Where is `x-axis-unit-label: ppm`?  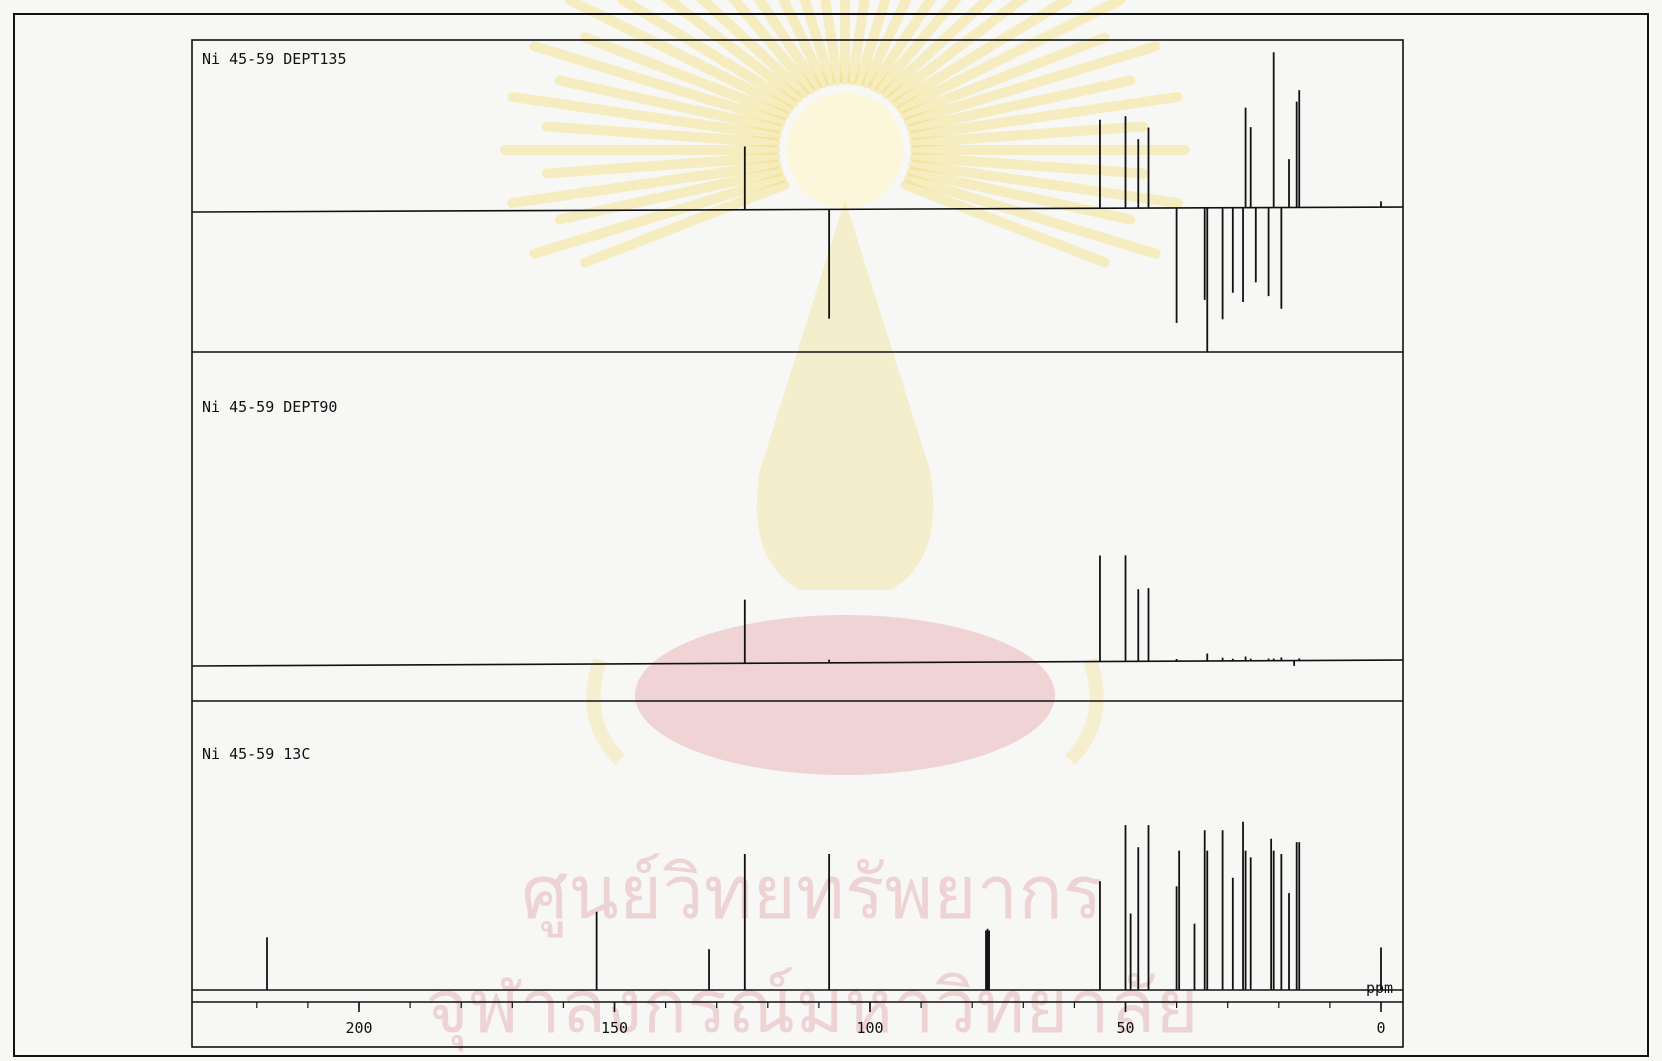 x-axis-unit-label: ppm is located at coordinates (1379, 988).